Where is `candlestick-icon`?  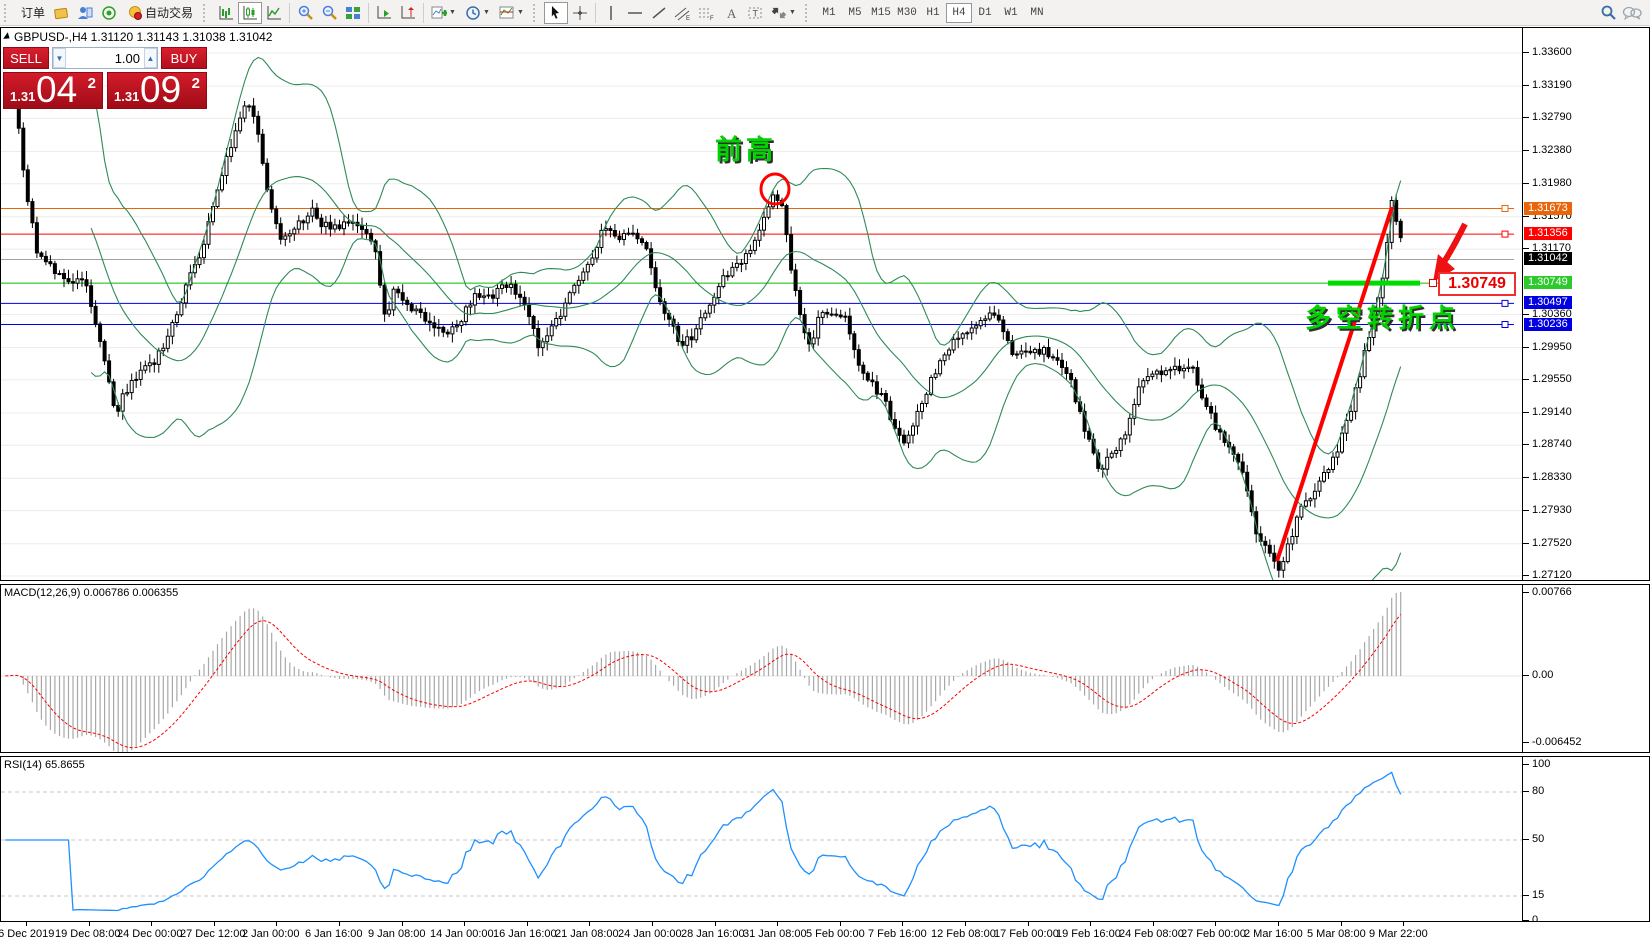 candlestick-icon is located at coordinates (250, 12).